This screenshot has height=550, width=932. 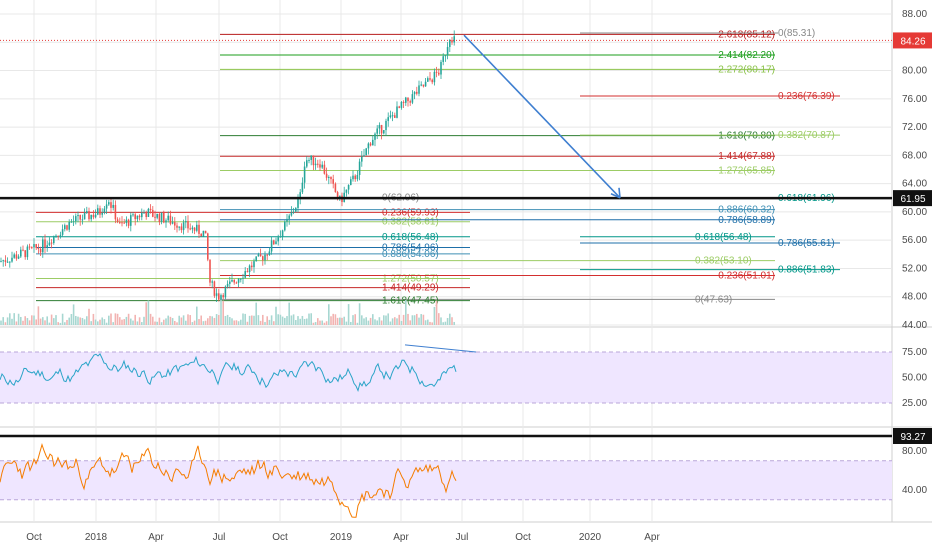 What do you see at coordinates (746, 55) in the screenshot?
I see `fib-level-label: 2.414(82.20)` at bounding box center [746, 55].